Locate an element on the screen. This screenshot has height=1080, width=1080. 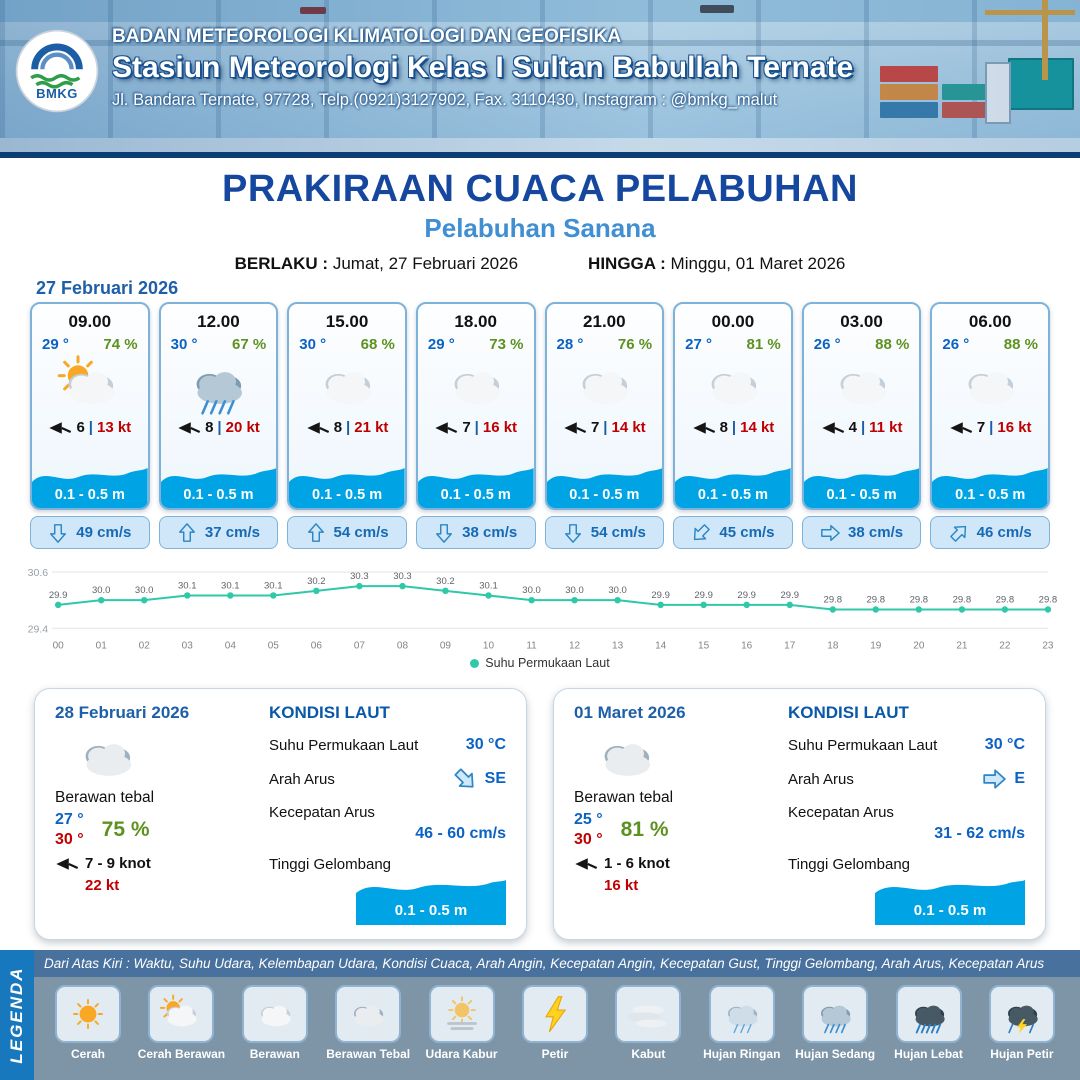
svg-text: 30.1 is located at coordinates (187, 585).